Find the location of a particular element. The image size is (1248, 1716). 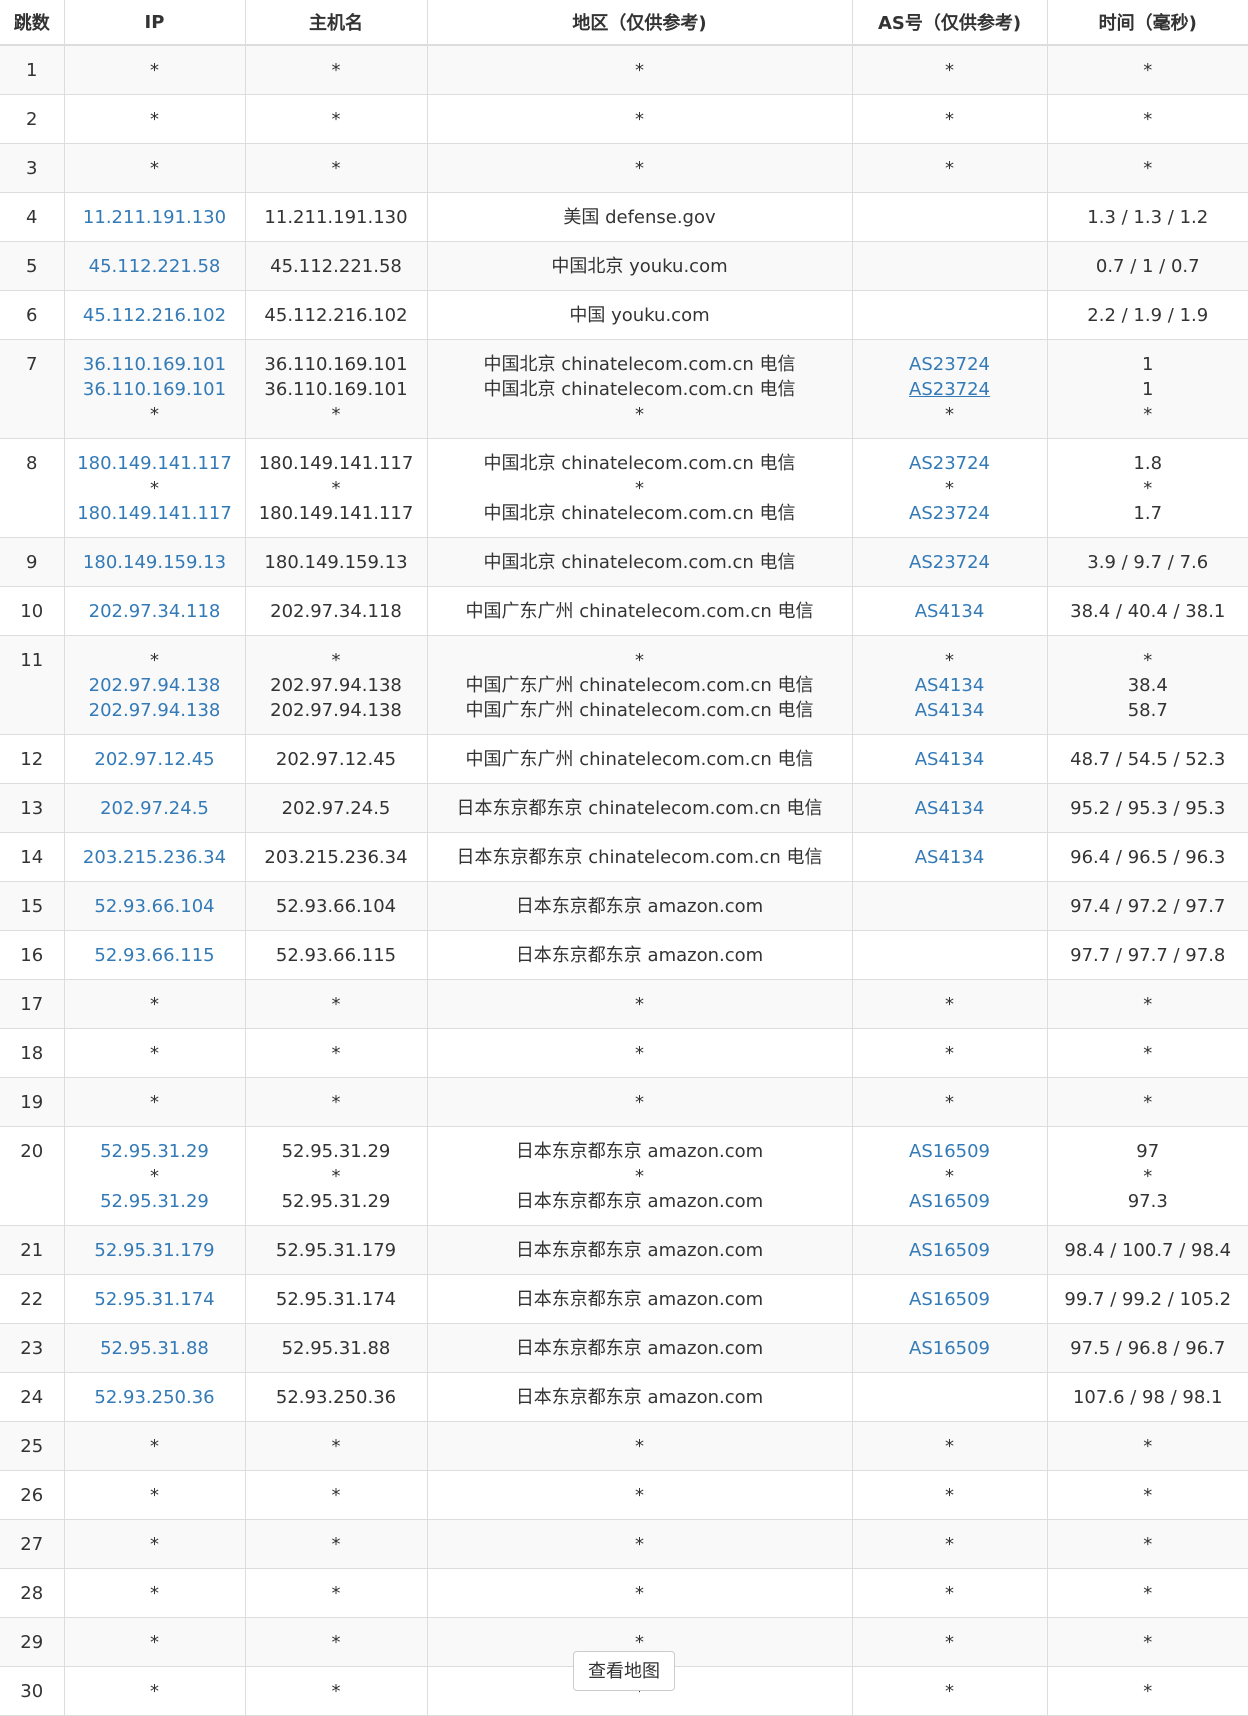

ip-cell: 52.93.66.104 is located at coordinates (155, 906).